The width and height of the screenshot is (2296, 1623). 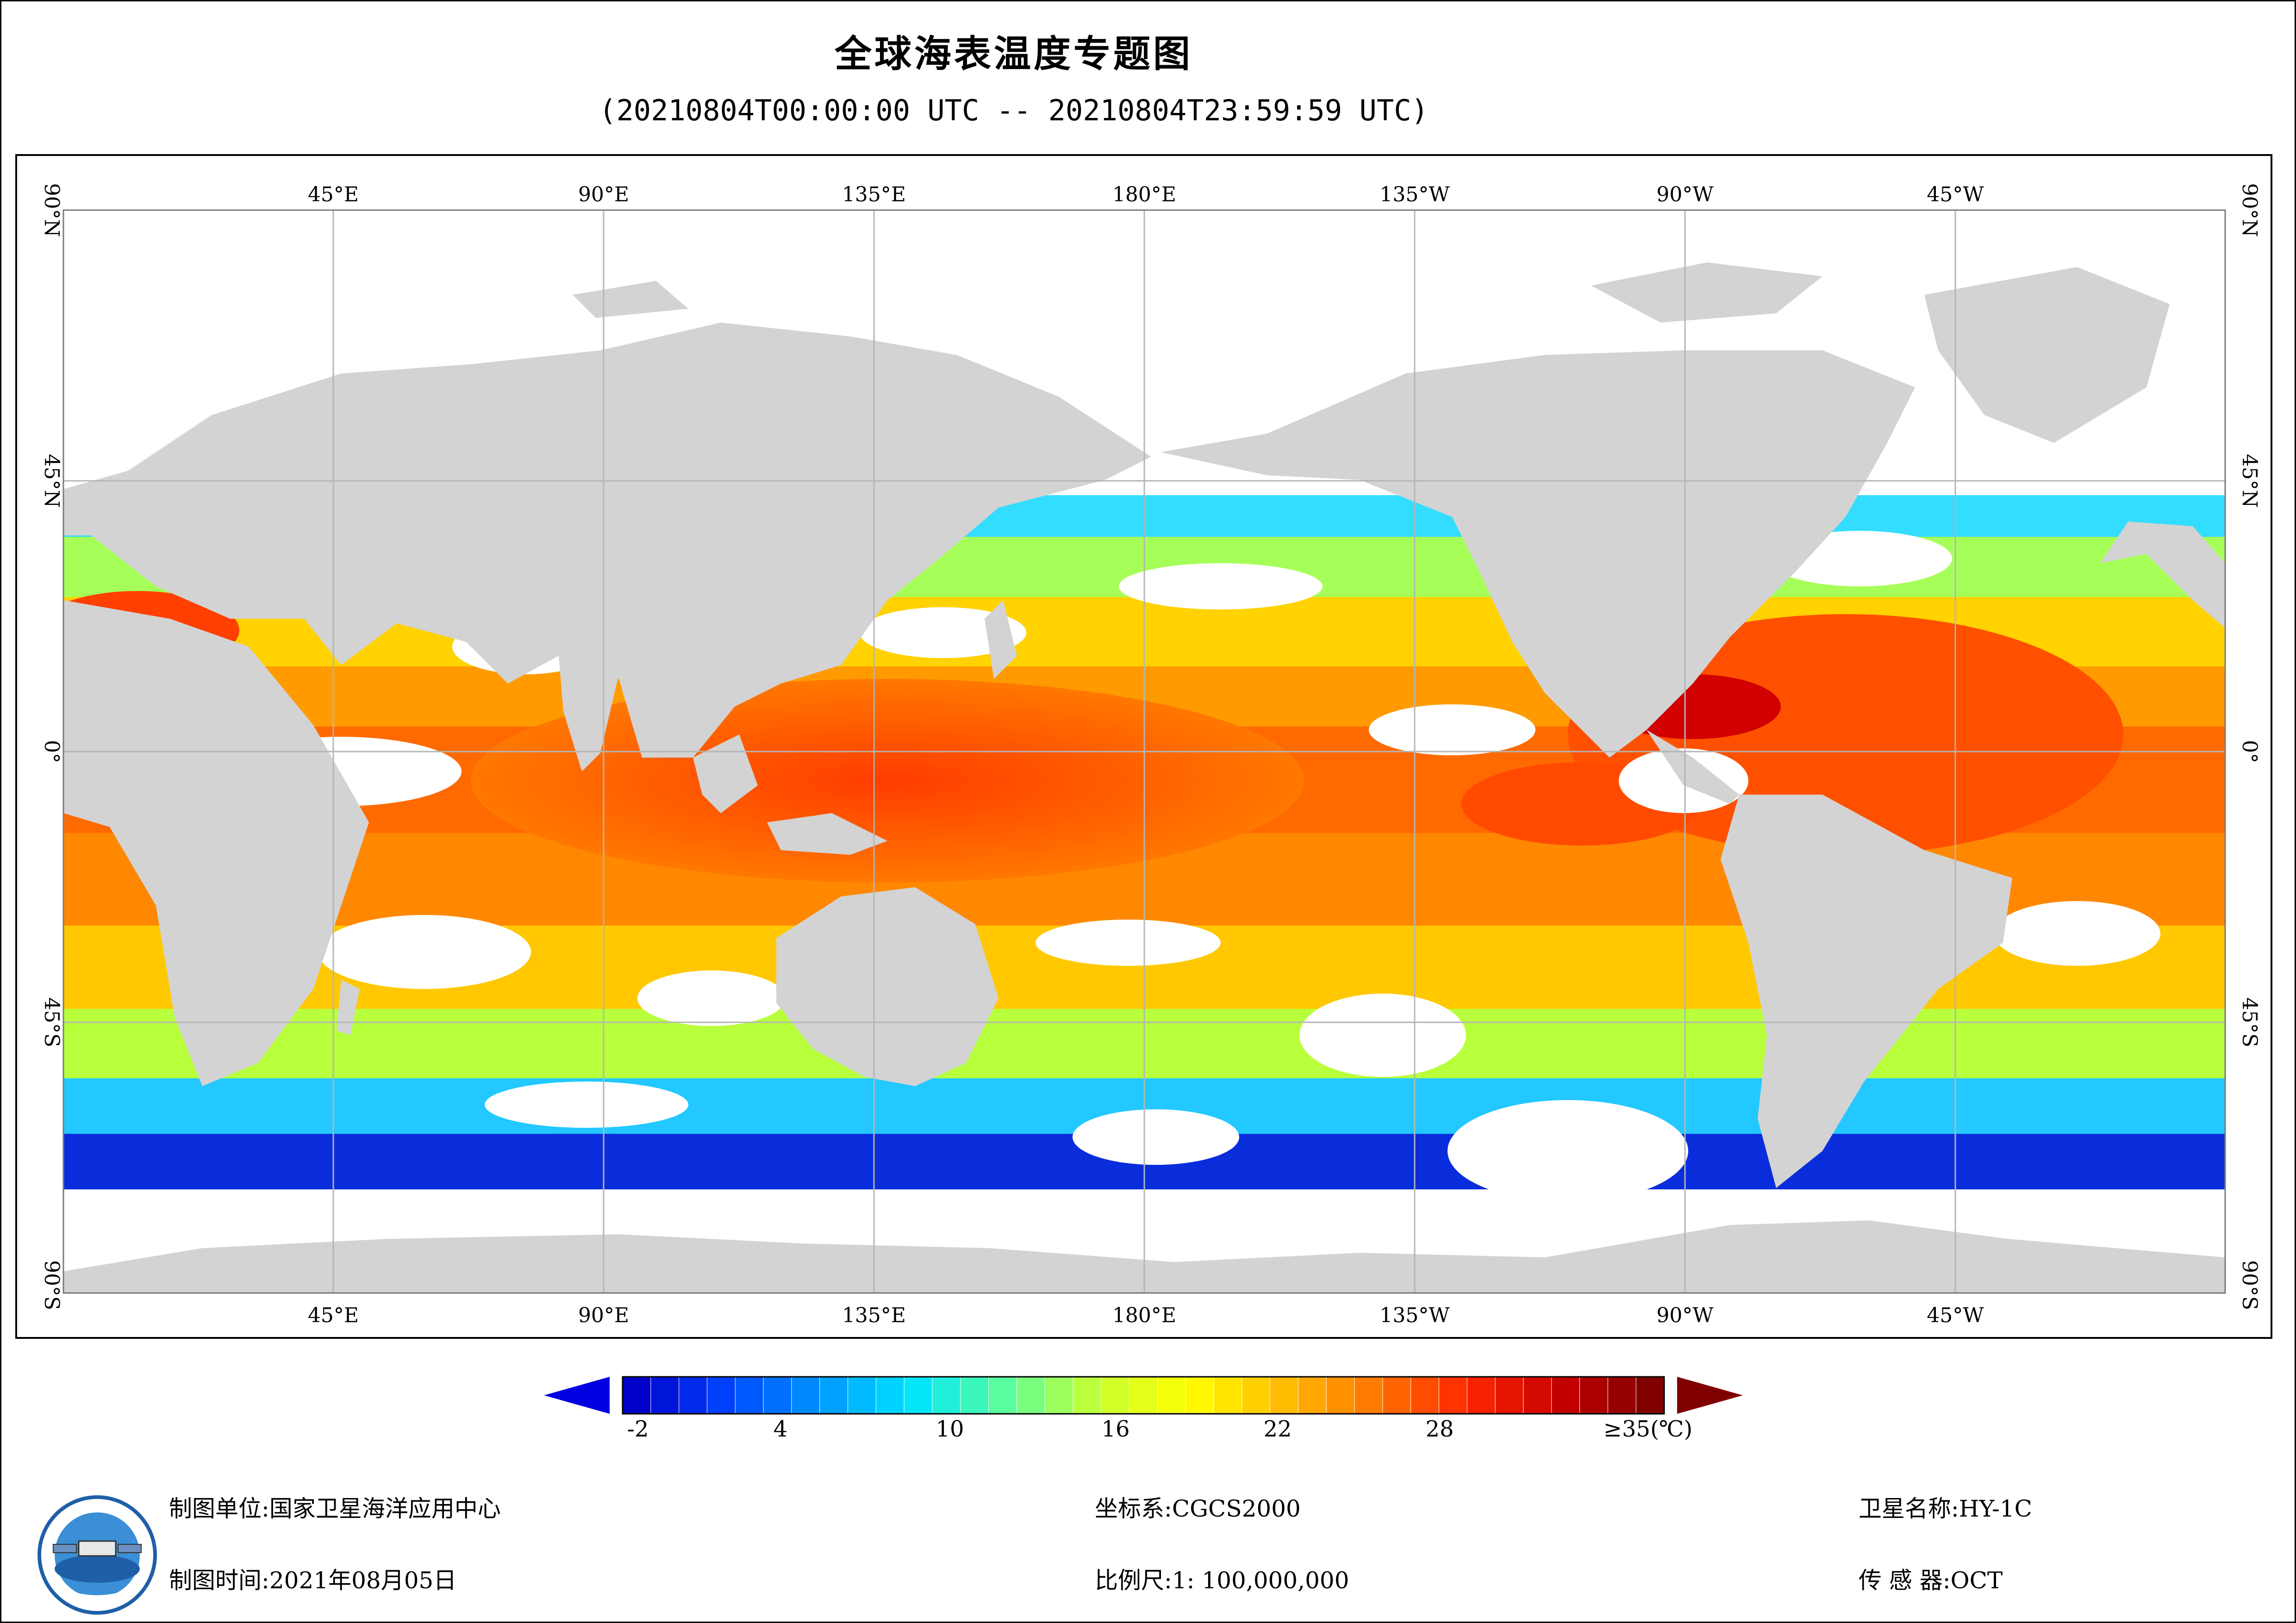 I want to click on map-title: 全球海表温度专题图, so click(x=1014, y=53).